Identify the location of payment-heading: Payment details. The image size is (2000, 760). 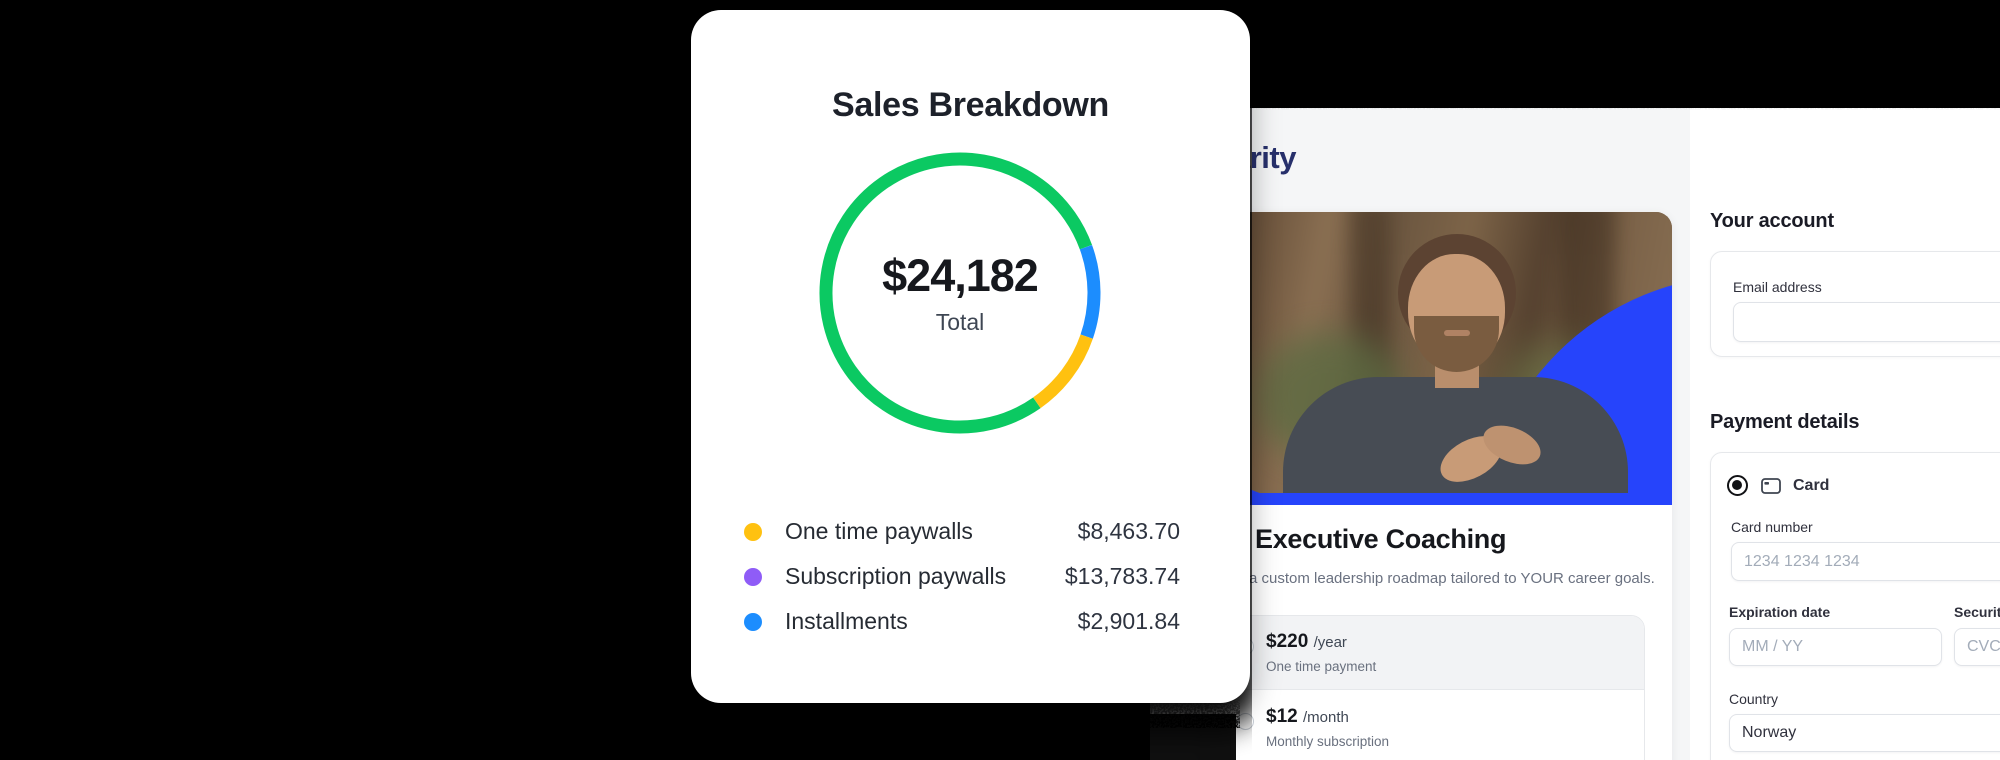
(1785, 422).